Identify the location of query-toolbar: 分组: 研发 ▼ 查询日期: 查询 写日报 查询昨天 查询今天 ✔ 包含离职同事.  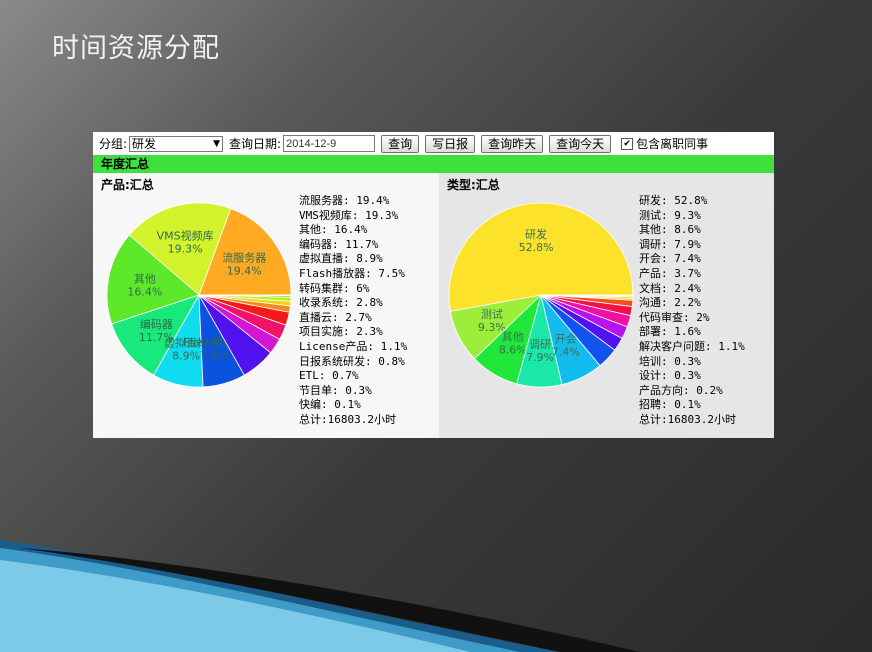
(433, 143).